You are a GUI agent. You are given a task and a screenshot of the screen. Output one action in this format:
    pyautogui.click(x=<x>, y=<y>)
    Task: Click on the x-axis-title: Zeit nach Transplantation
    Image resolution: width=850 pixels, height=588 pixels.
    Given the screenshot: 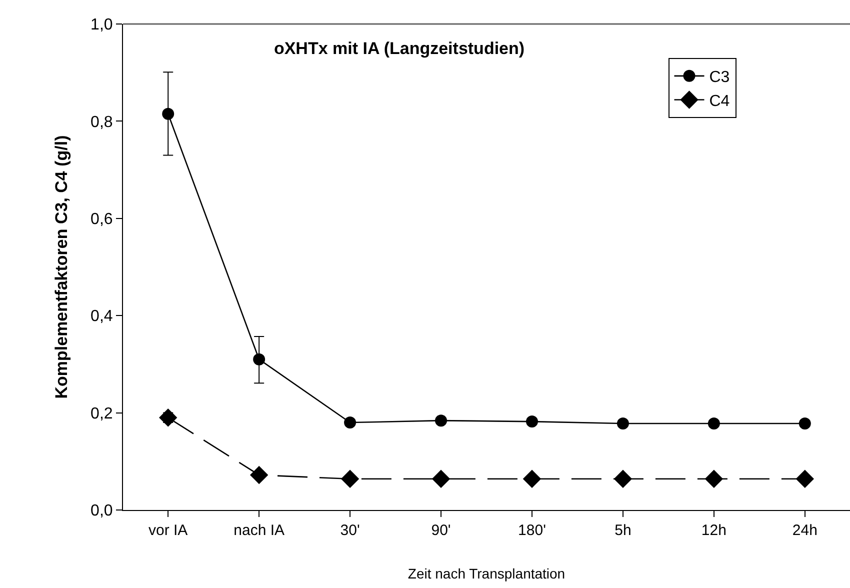 What is the action you would take?
    pyautogui.click(x=487, y=573)
    